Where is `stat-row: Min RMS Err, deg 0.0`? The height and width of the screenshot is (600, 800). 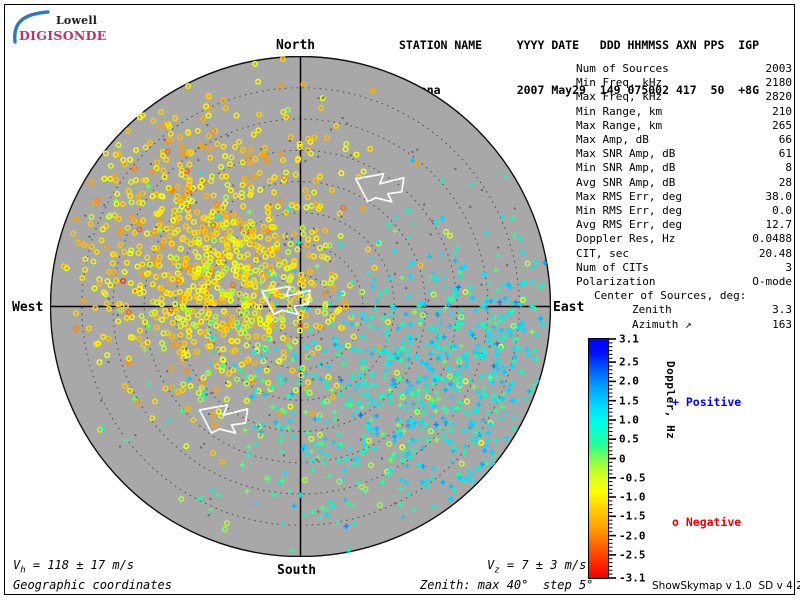 stat-row: Min RMS Err, deg 0.0 is located at coordinates (684, 211).